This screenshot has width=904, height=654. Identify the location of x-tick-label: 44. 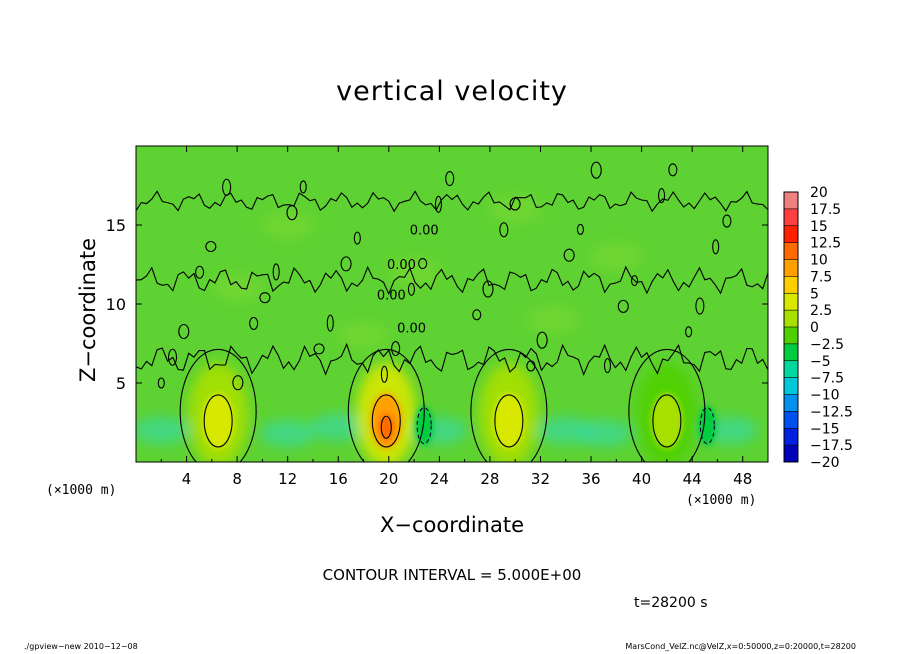
(692, 479).